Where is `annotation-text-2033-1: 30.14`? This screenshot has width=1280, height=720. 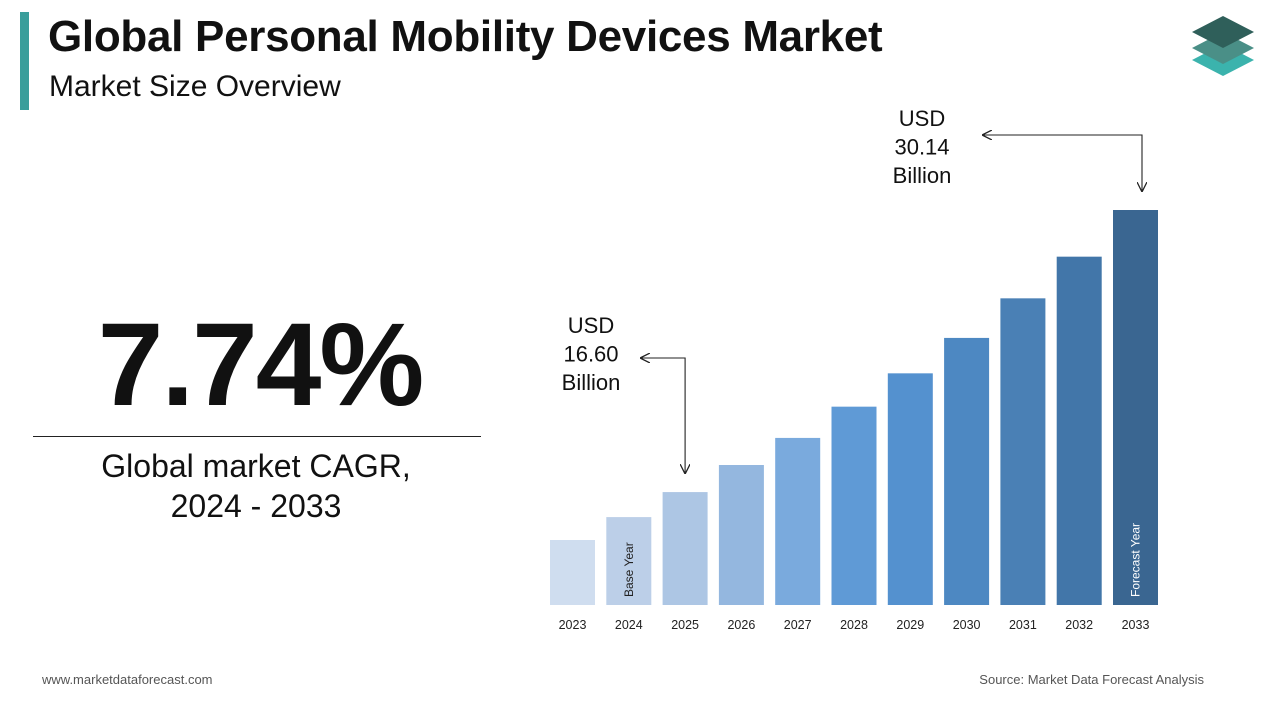
annotation-text-2033-1: 30.14 is located at coordinates (921, 147).